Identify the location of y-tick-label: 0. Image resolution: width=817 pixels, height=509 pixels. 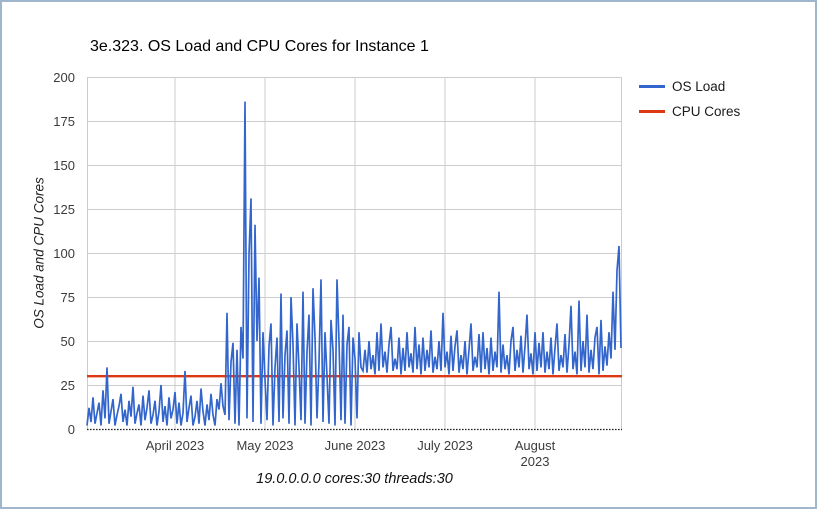
(71, 429).